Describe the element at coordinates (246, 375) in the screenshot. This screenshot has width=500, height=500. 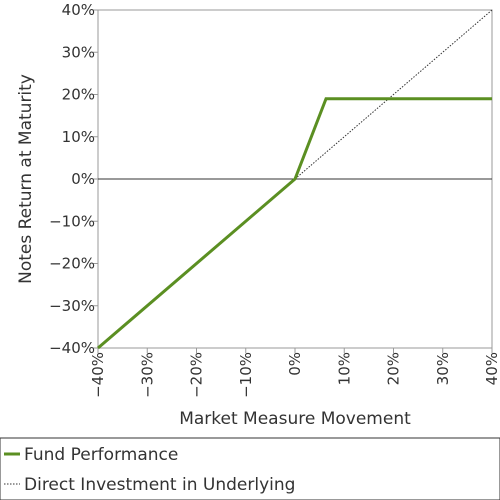
I see `x-tick-label: −10%` at that location.